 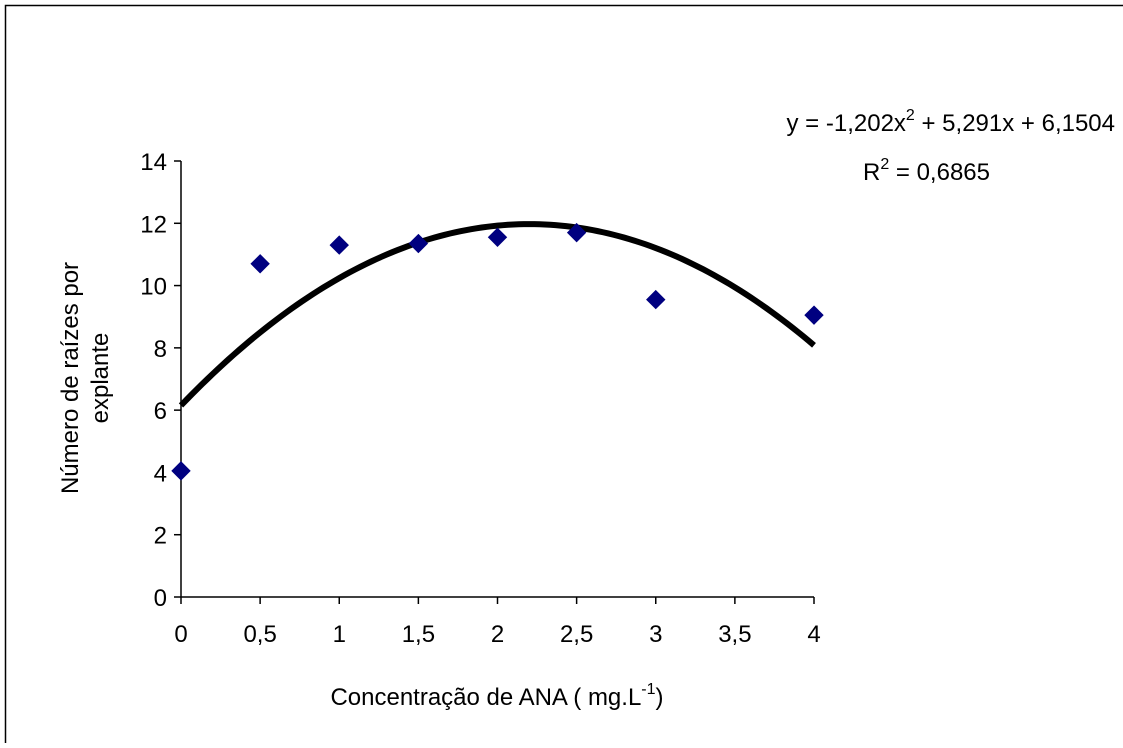 I want to click on x-tick-label: 3, so click(x=655, y=634).